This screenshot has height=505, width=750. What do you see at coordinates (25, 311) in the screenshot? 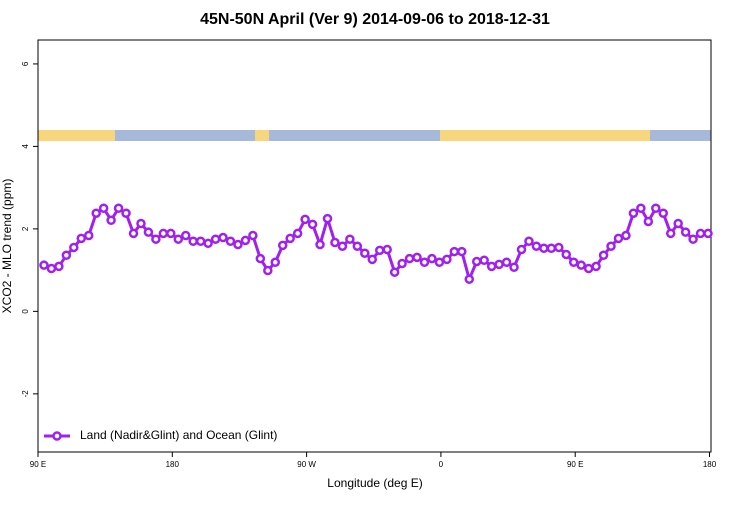
I see `y-tick-label: 0` at bounding box center [25, 311].